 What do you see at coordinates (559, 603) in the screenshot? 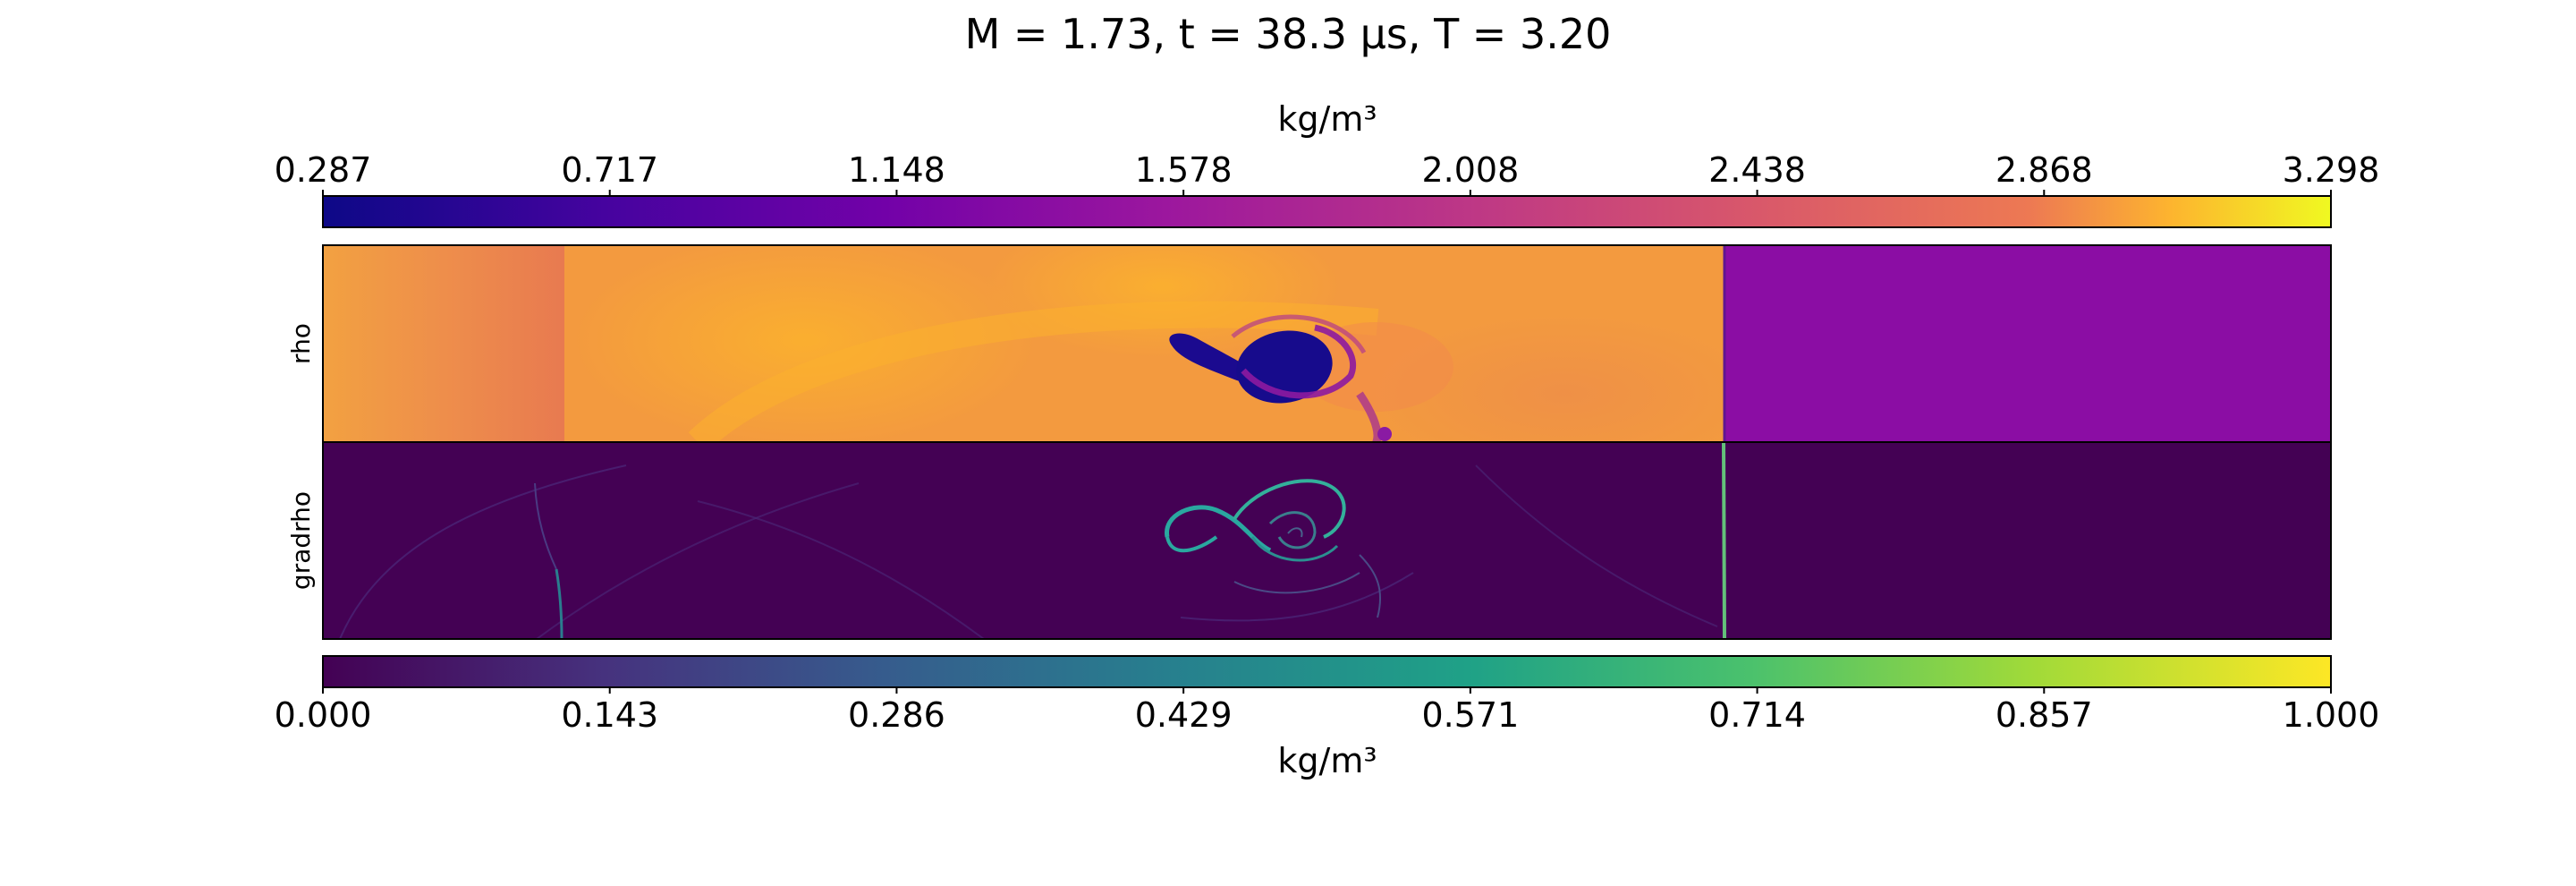
I see `reflected-wave` at bounding box center [559, 603].